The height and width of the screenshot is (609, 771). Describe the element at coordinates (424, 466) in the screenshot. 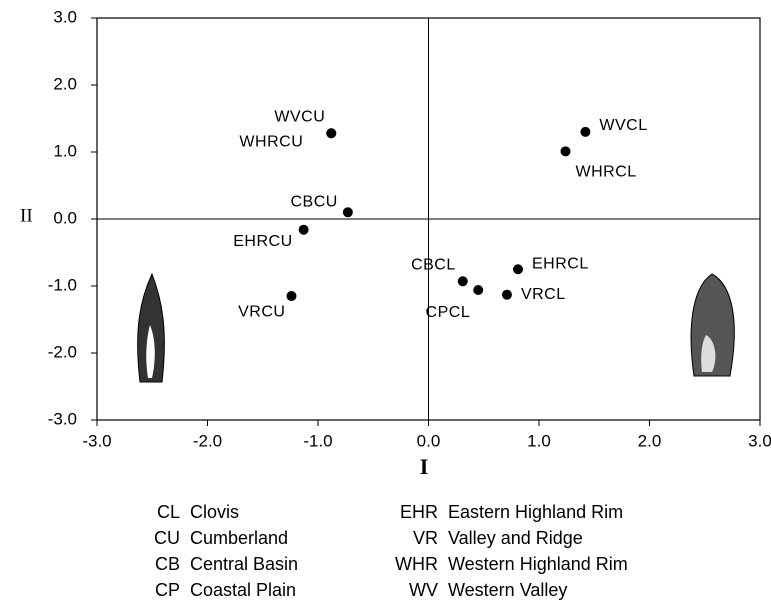

I see `x-axis-label: I` at that location.